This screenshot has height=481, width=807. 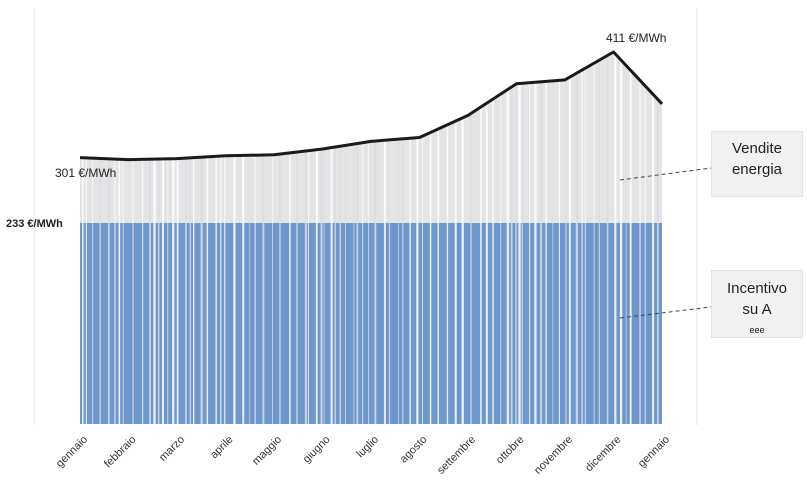 What do you see at coordinates (267, 451) in the screenshot?
I see `x-tick-label: maggio` at bounding box center [267, 451].